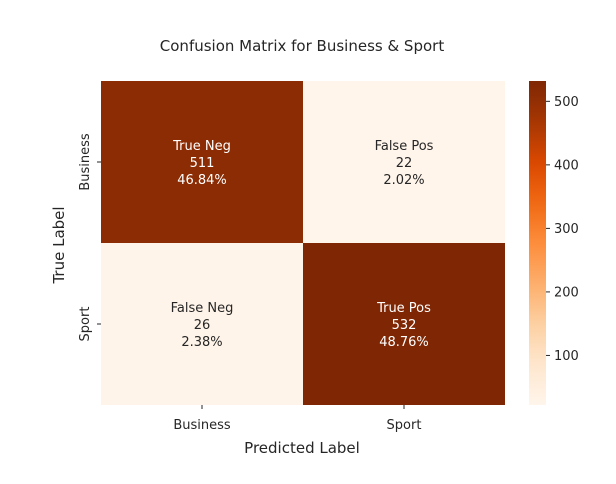 The width and height of the screenshot is (616, 484). Describe the element at coordinates (404, 425) in the screenshot. I see `x-tick-label-1: Sport` at that location.